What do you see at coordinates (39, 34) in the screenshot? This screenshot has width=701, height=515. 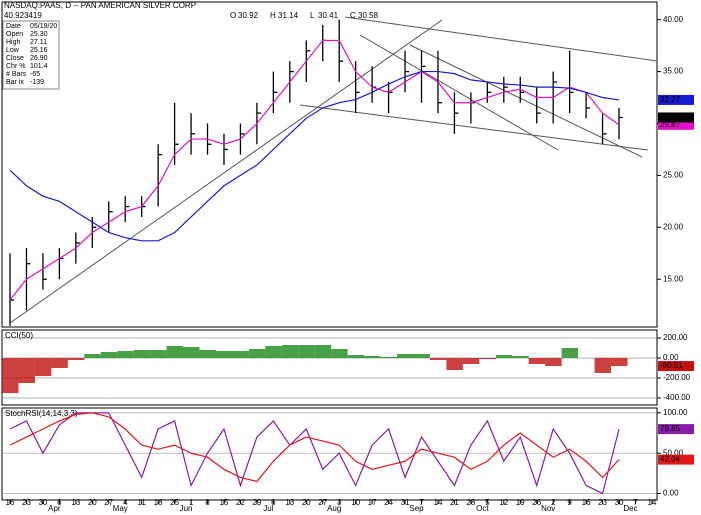 I see `info-value: 25.30` at bounding box center [39, 34].